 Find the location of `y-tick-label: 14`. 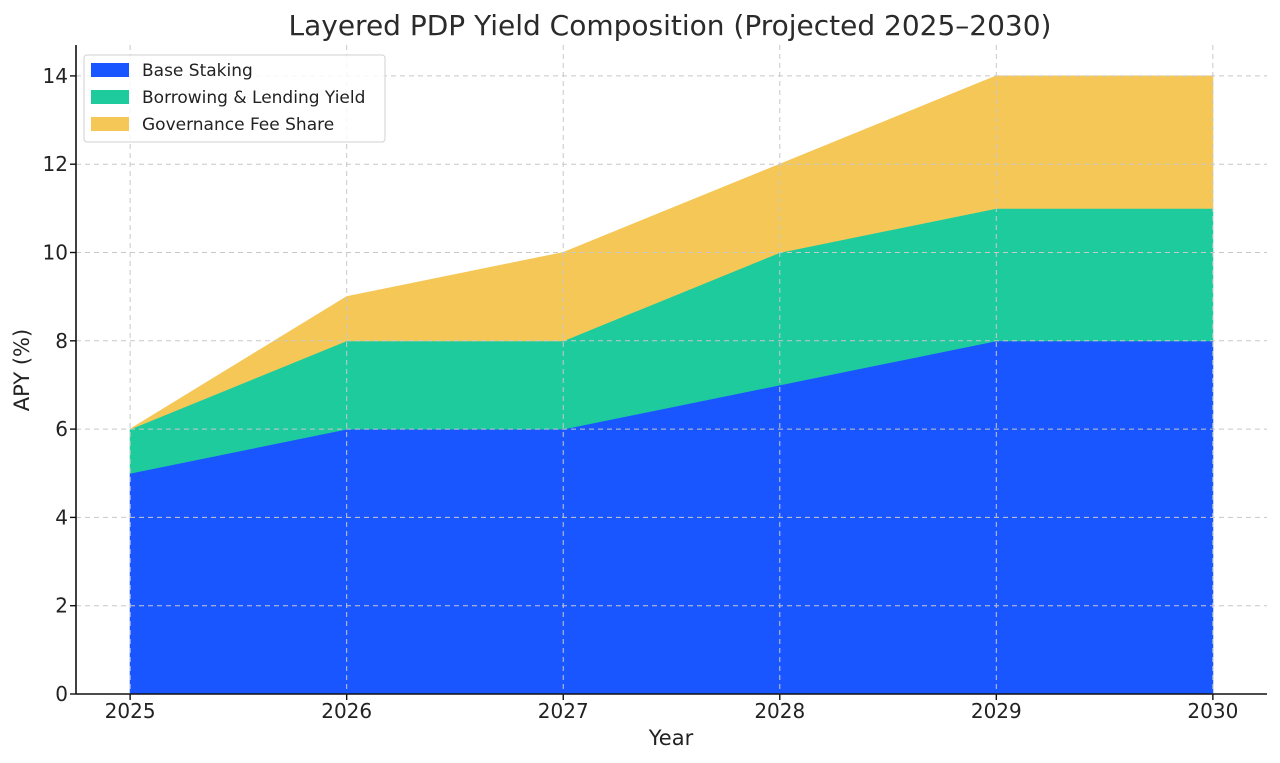

y-tick-label: 14 is located at coordinates (55, 76).